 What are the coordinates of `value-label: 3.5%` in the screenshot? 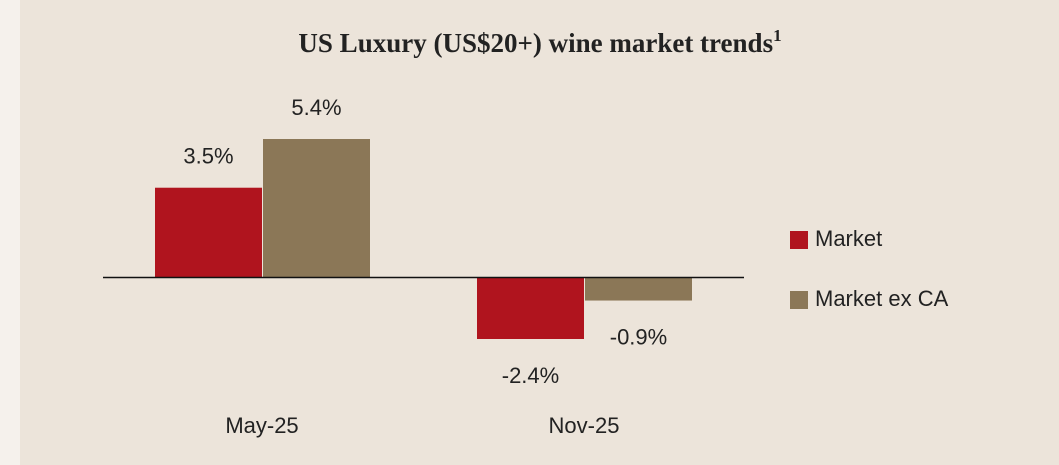 It's located at (208, 156).